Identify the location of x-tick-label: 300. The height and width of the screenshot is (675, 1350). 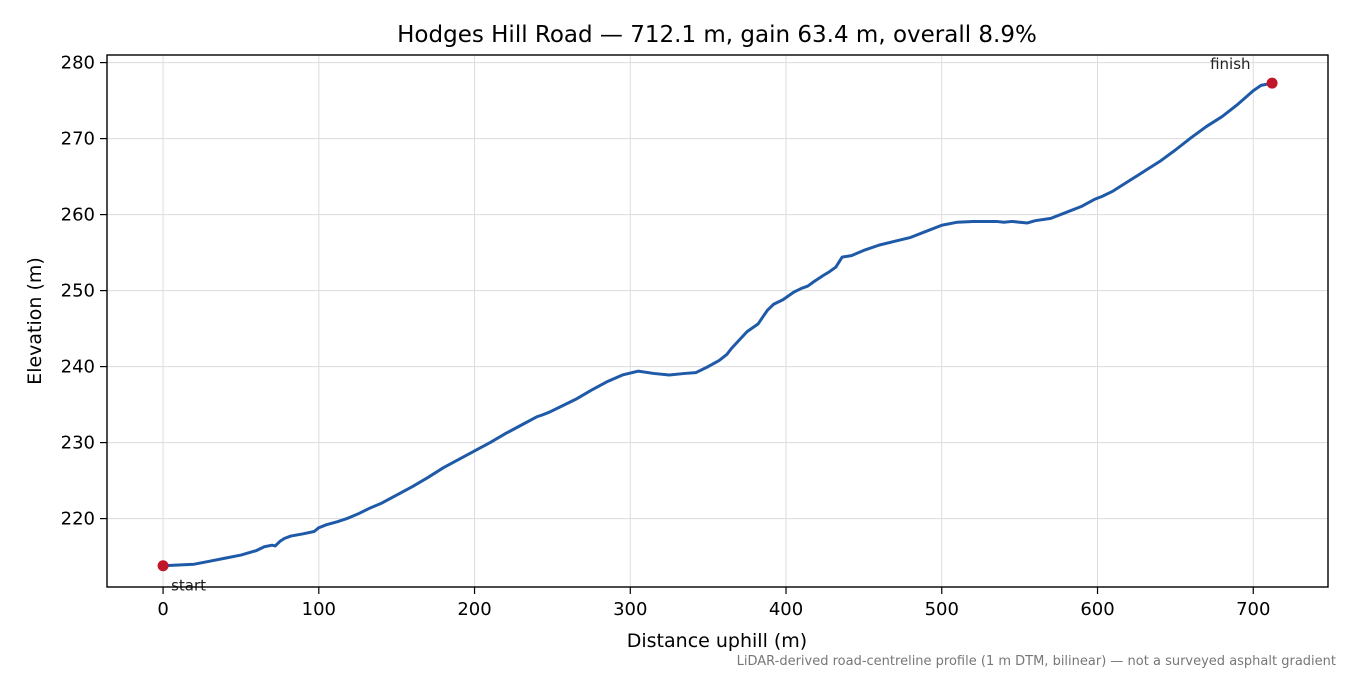
(630, 609).